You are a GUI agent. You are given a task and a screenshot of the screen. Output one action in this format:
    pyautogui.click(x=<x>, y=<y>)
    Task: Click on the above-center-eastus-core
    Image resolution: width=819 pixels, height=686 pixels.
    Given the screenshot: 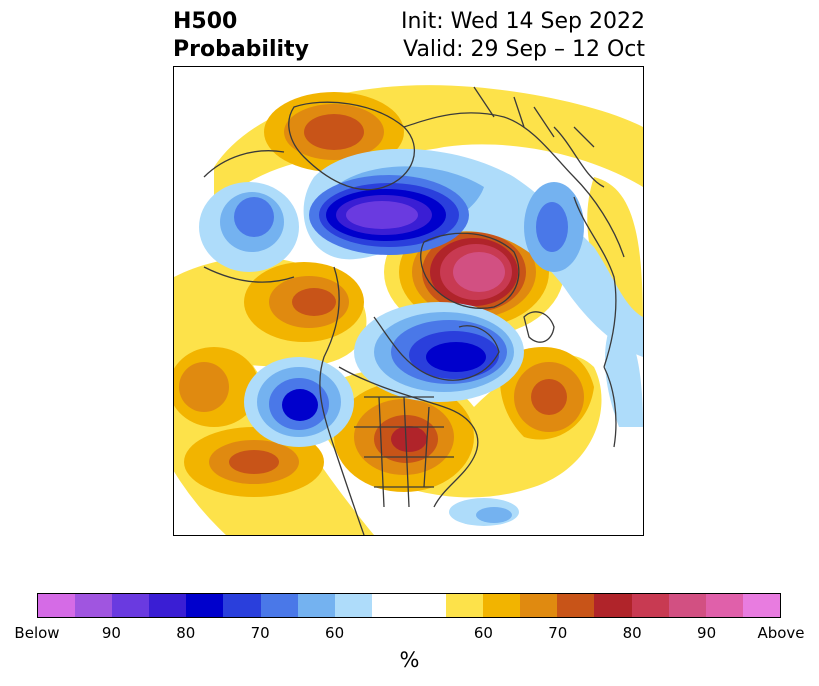 What is the action you would take?
    pyautogui.click(x=409, y=439)
    